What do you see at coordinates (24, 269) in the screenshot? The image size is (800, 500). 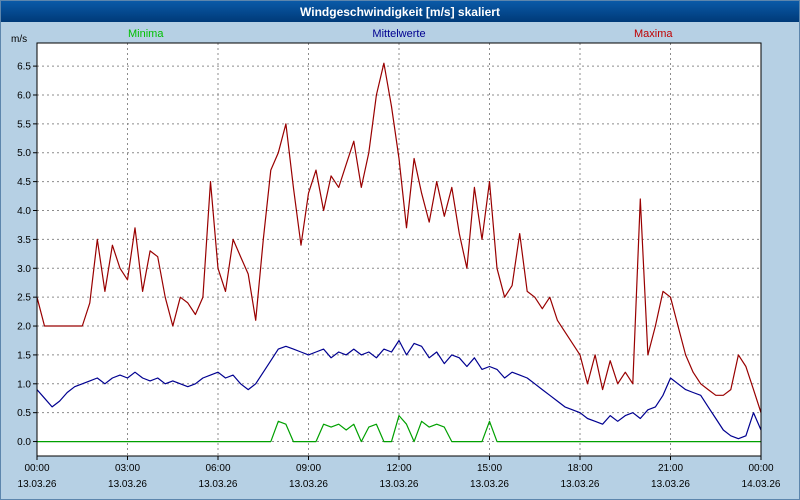 I see `svg-text: 3.0` at bounding box center [24, 269].